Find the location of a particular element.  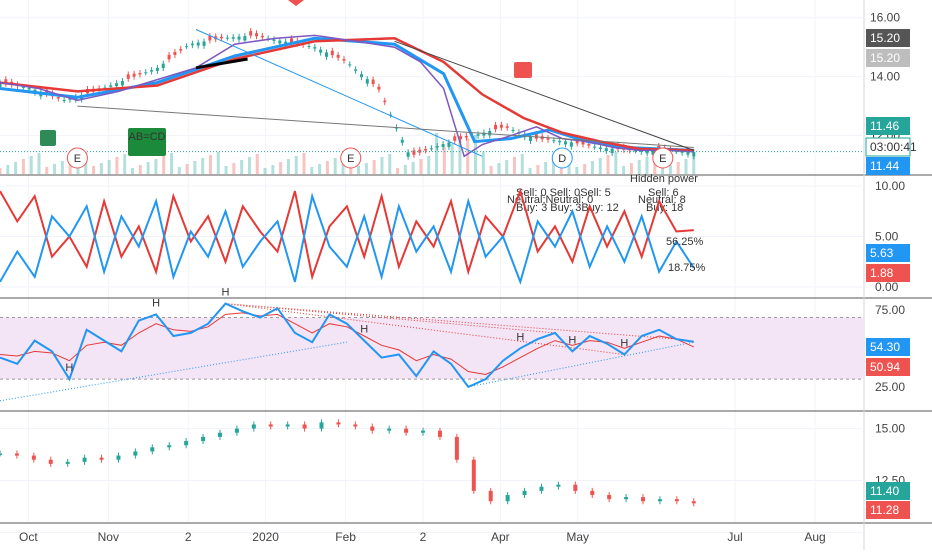

event-marker-label: D is located at coordinates (562, 159).